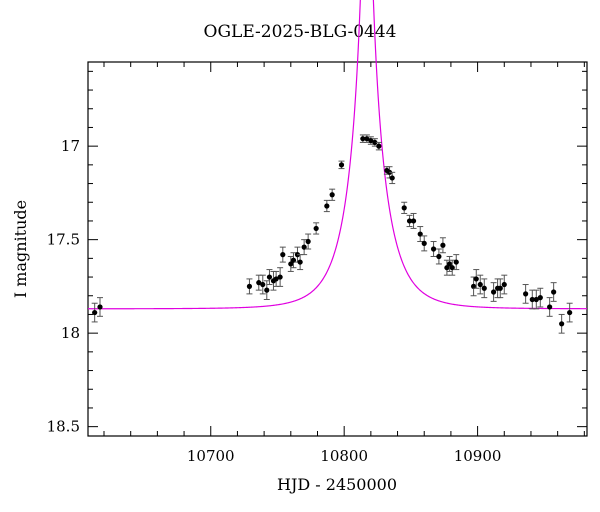 This screenshot has height=512, width=600. Describe the element at coordinates (70, 333) in the screenshot. I see `y-tick-label: 18` at that location.